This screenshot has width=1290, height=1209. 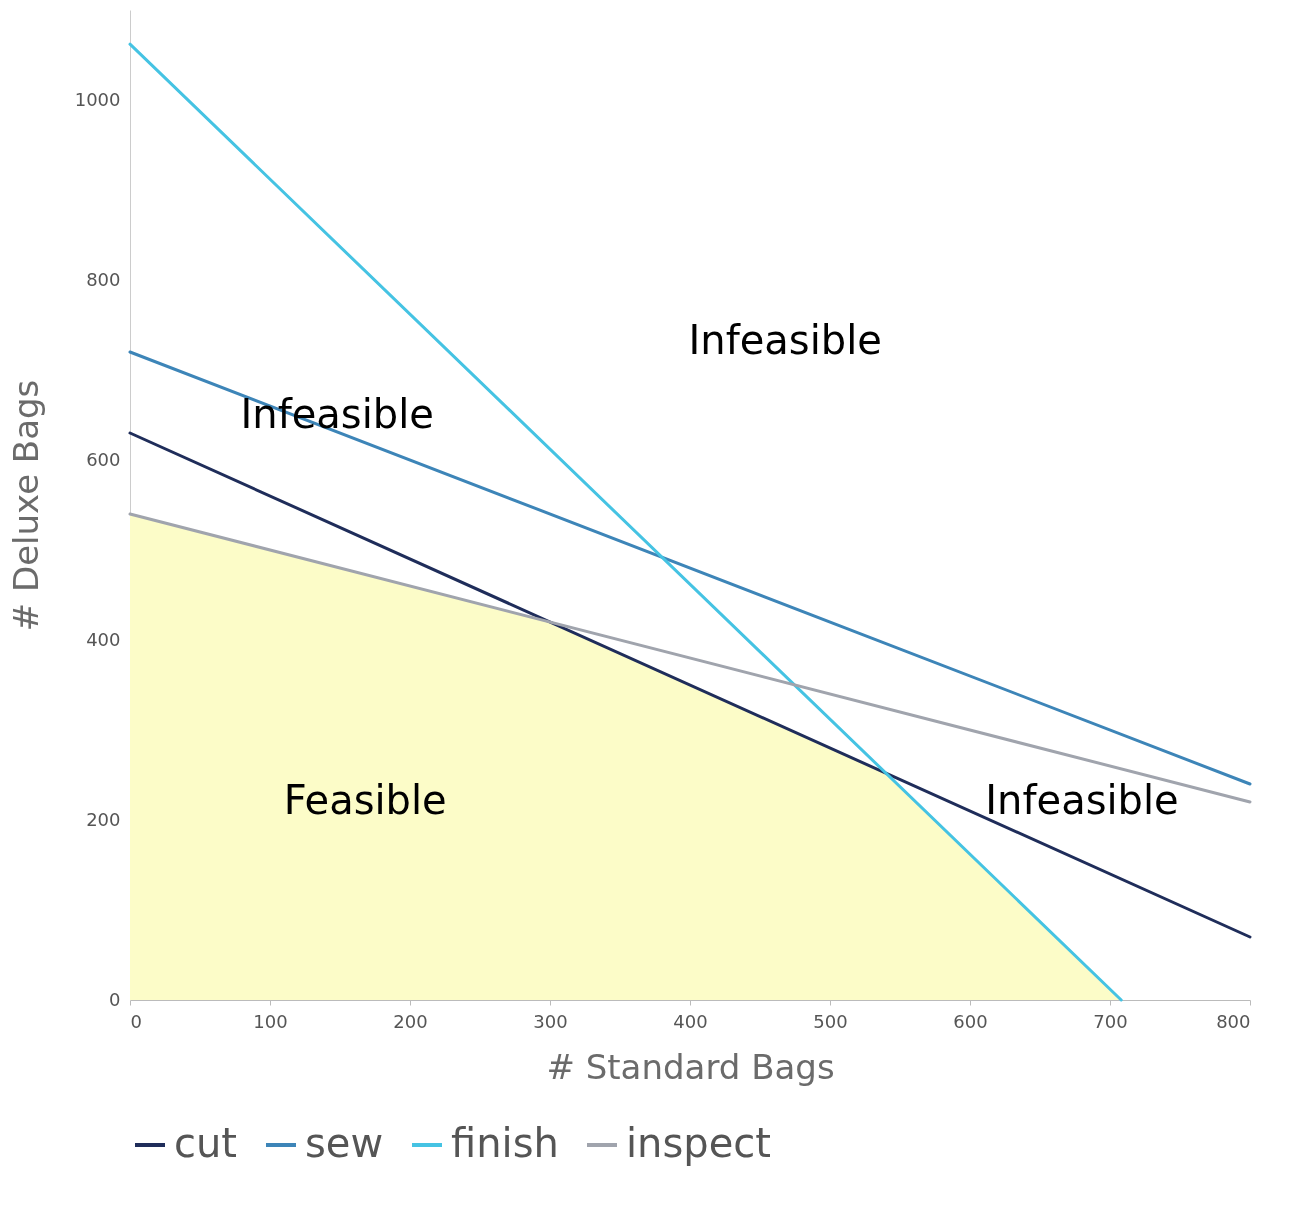 What do you see at coordinates (103, 279) in the screenshot?
I see `y-tick-label: 800` at bounding box center [103, 279].